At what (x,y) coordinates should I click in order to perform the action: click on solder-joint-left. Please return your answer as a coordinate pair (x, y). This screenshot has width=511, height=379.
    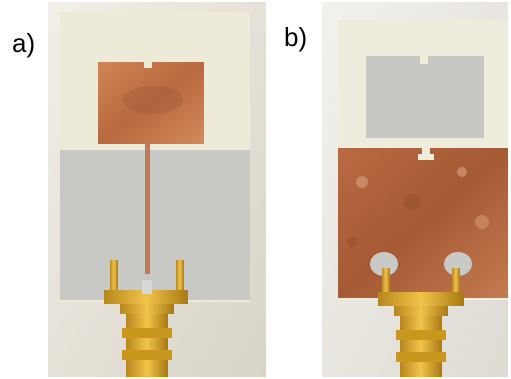
    Looking at the image, I should click on (384, 264).